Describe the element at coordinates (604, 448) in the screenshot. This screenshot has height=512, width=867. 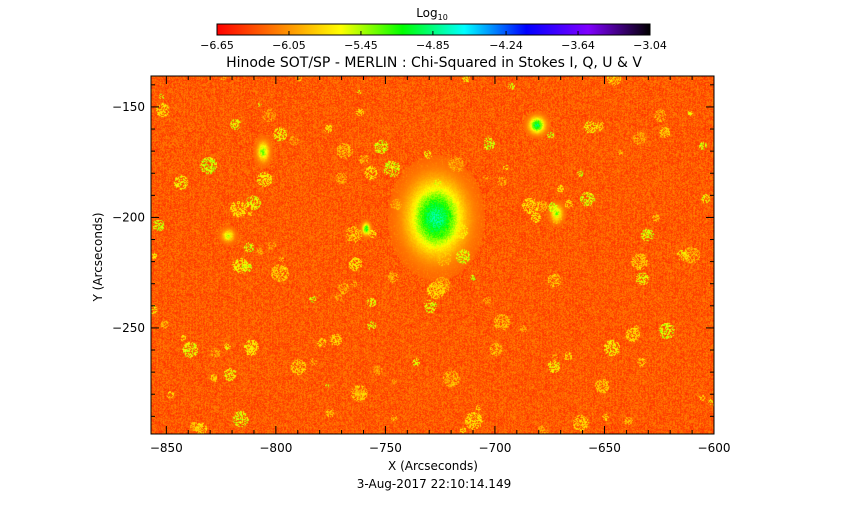
I see `x-tick-label: −650` at that location.